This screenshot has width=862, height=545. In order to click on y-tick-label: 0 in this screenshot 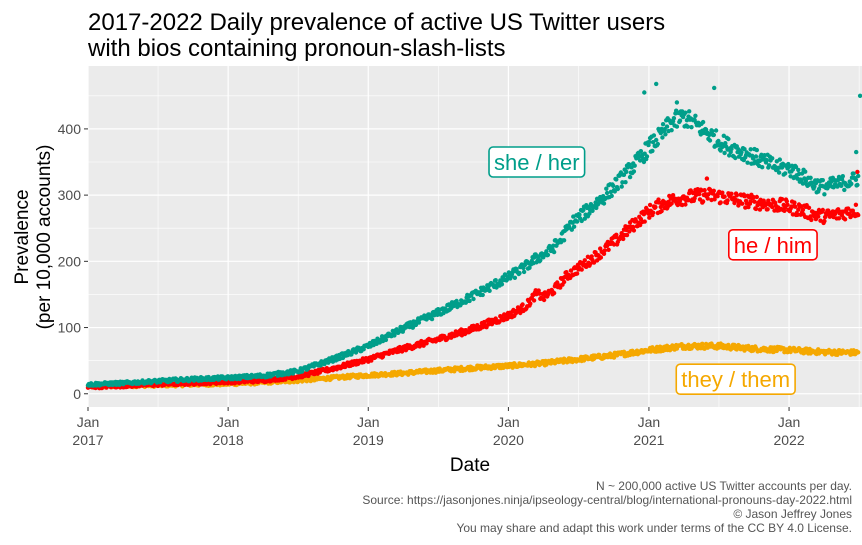, I will do `click(77, 394)`.